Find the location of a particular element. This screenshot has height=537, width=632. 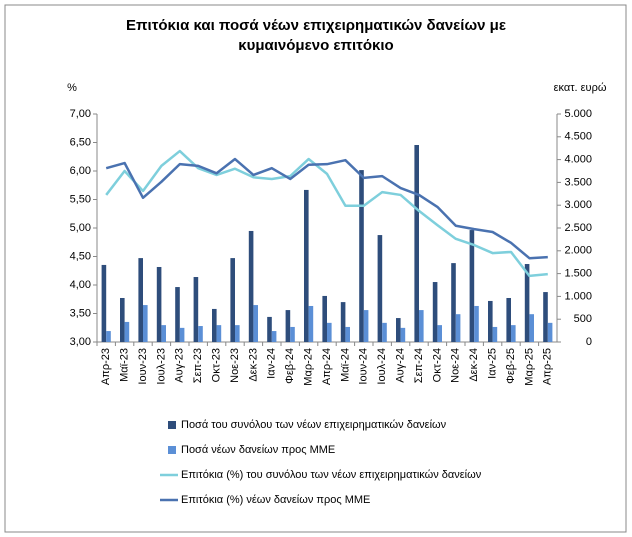

legend-label: Επιτόκια (%) νέων δανείων προς ΜΜΕ is located at coordinates (275, 500).